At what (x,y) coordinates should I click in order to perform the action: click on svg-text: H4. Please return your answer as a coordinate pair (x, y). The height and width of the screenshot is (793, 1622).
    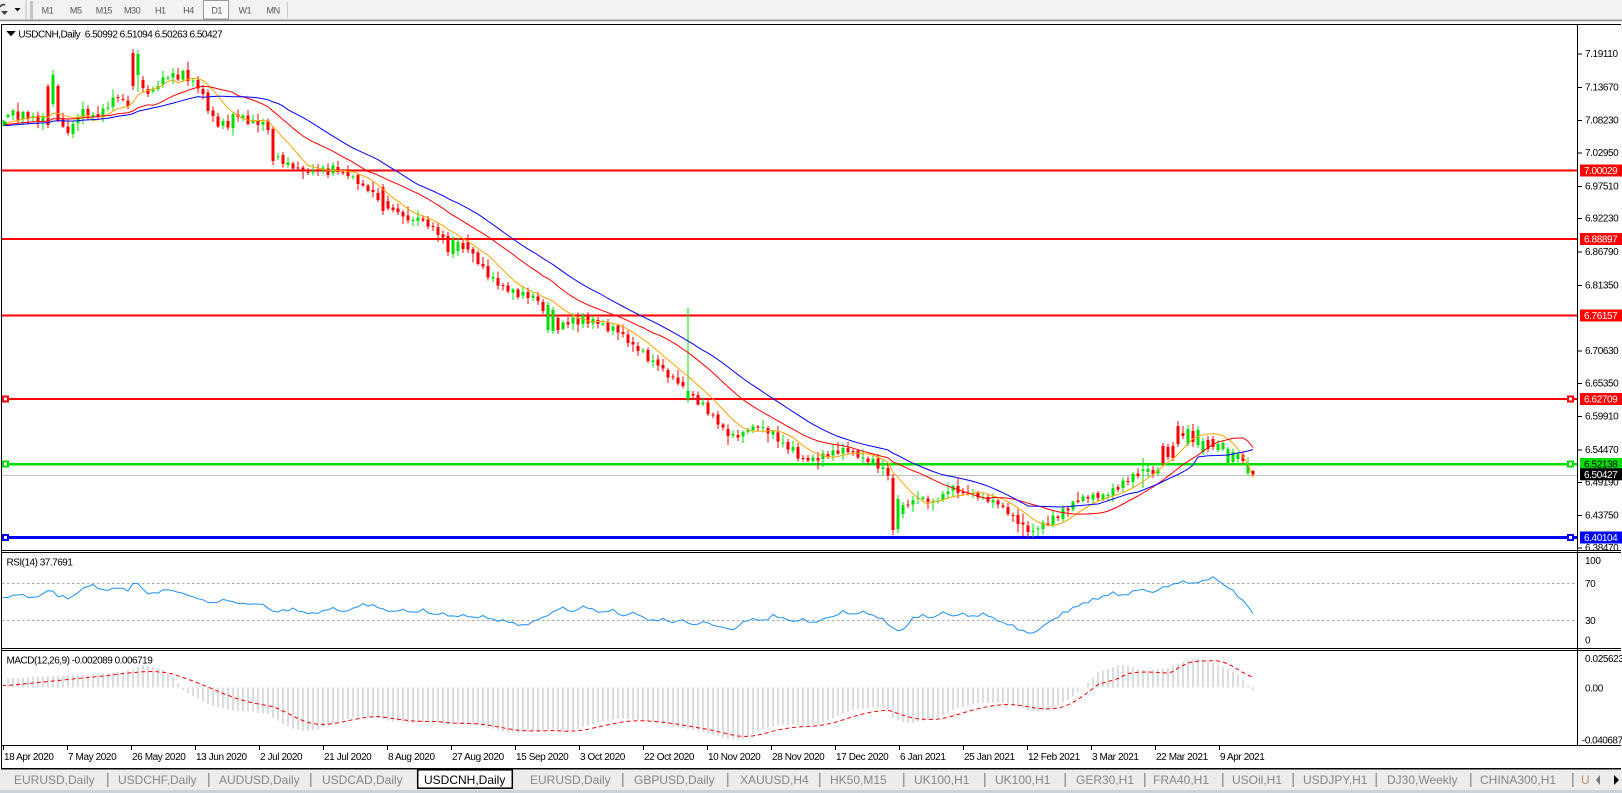
    Looking at the image, I should click on (188, 11).